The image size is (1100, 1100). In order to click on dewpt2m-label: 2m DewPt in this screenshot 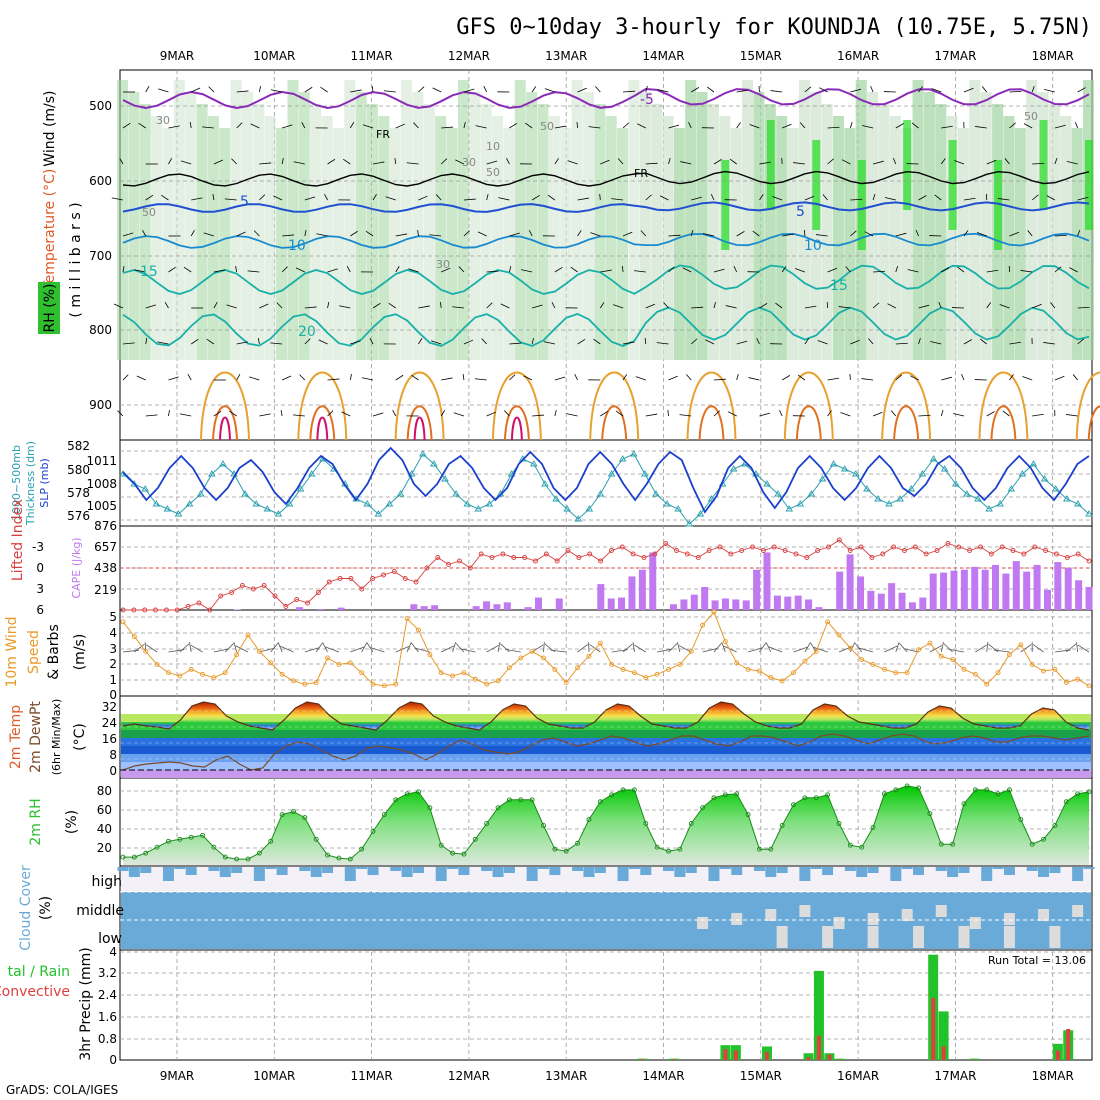, I will do `click(36, 737)`.